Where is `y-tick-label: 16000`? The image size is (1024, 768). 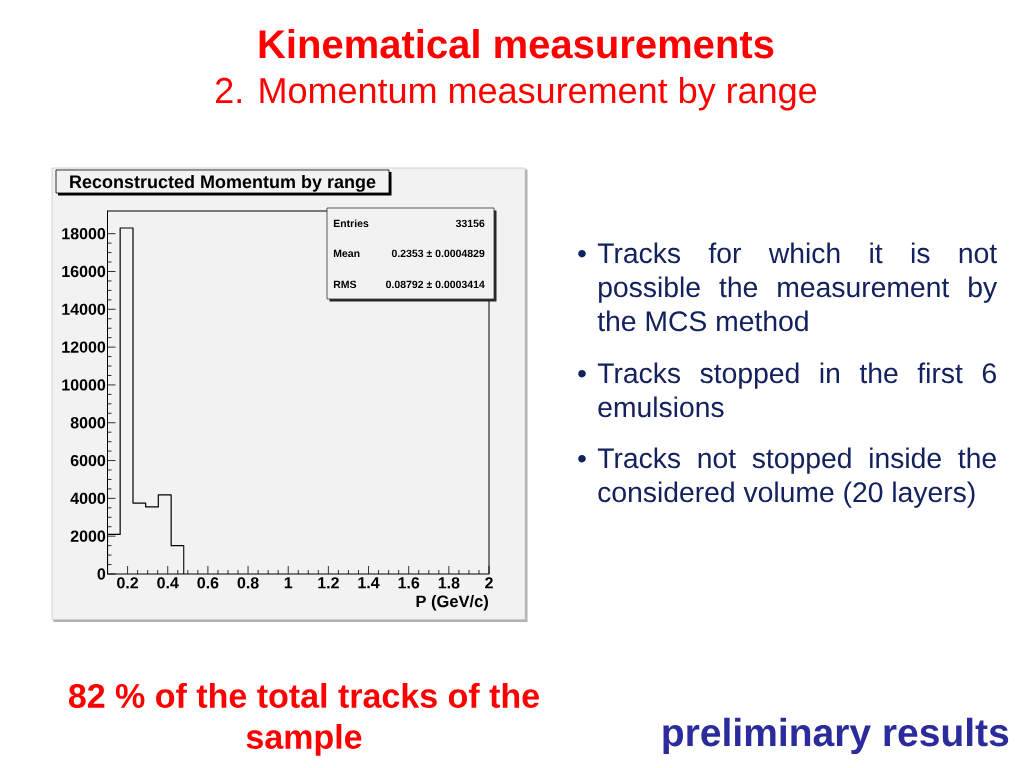 y-tick-label: 16000 is located at coordinates (84, 271).